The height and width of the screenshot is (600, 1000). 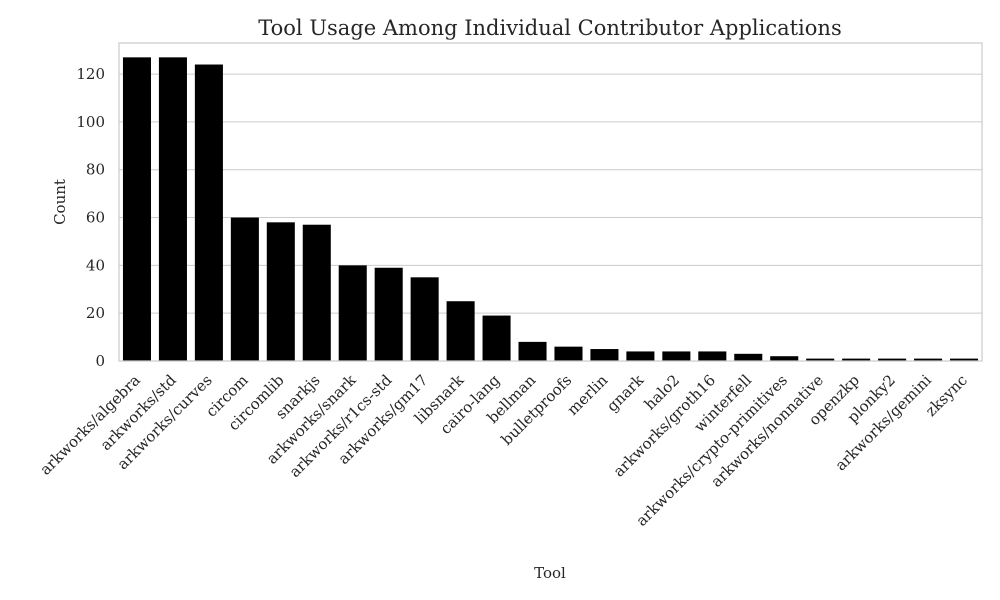 I want to click on y-axis-label: Count, so click(x=60, y=202).